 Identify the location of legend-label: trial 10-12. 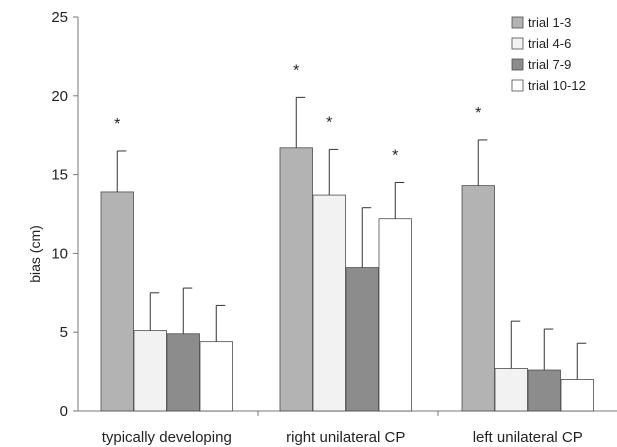
(557, 85).